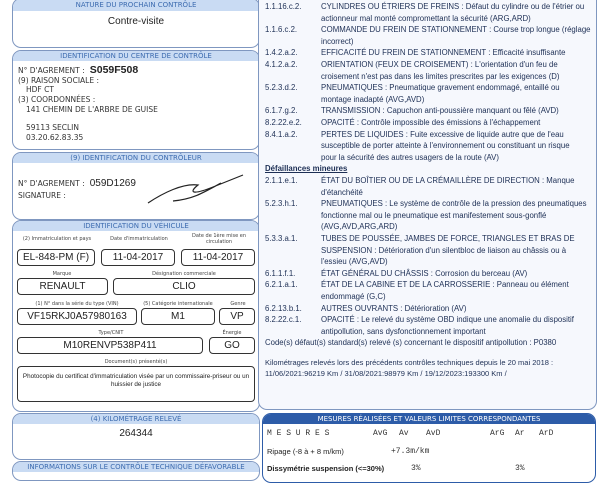 This screenshot has height=483, width=600. Describe the element at coordinates (283, 320) in the screenshot. I see `defaut-code: 8.2.22.c.1.` at that location.